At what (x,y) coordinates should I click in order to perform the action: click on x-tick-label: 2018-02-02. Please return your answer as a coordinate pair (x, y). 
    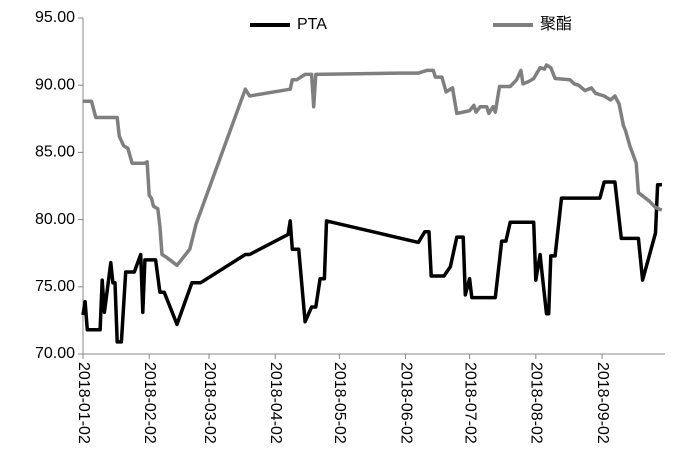
    Looking at the image, I should click on (149, 403).